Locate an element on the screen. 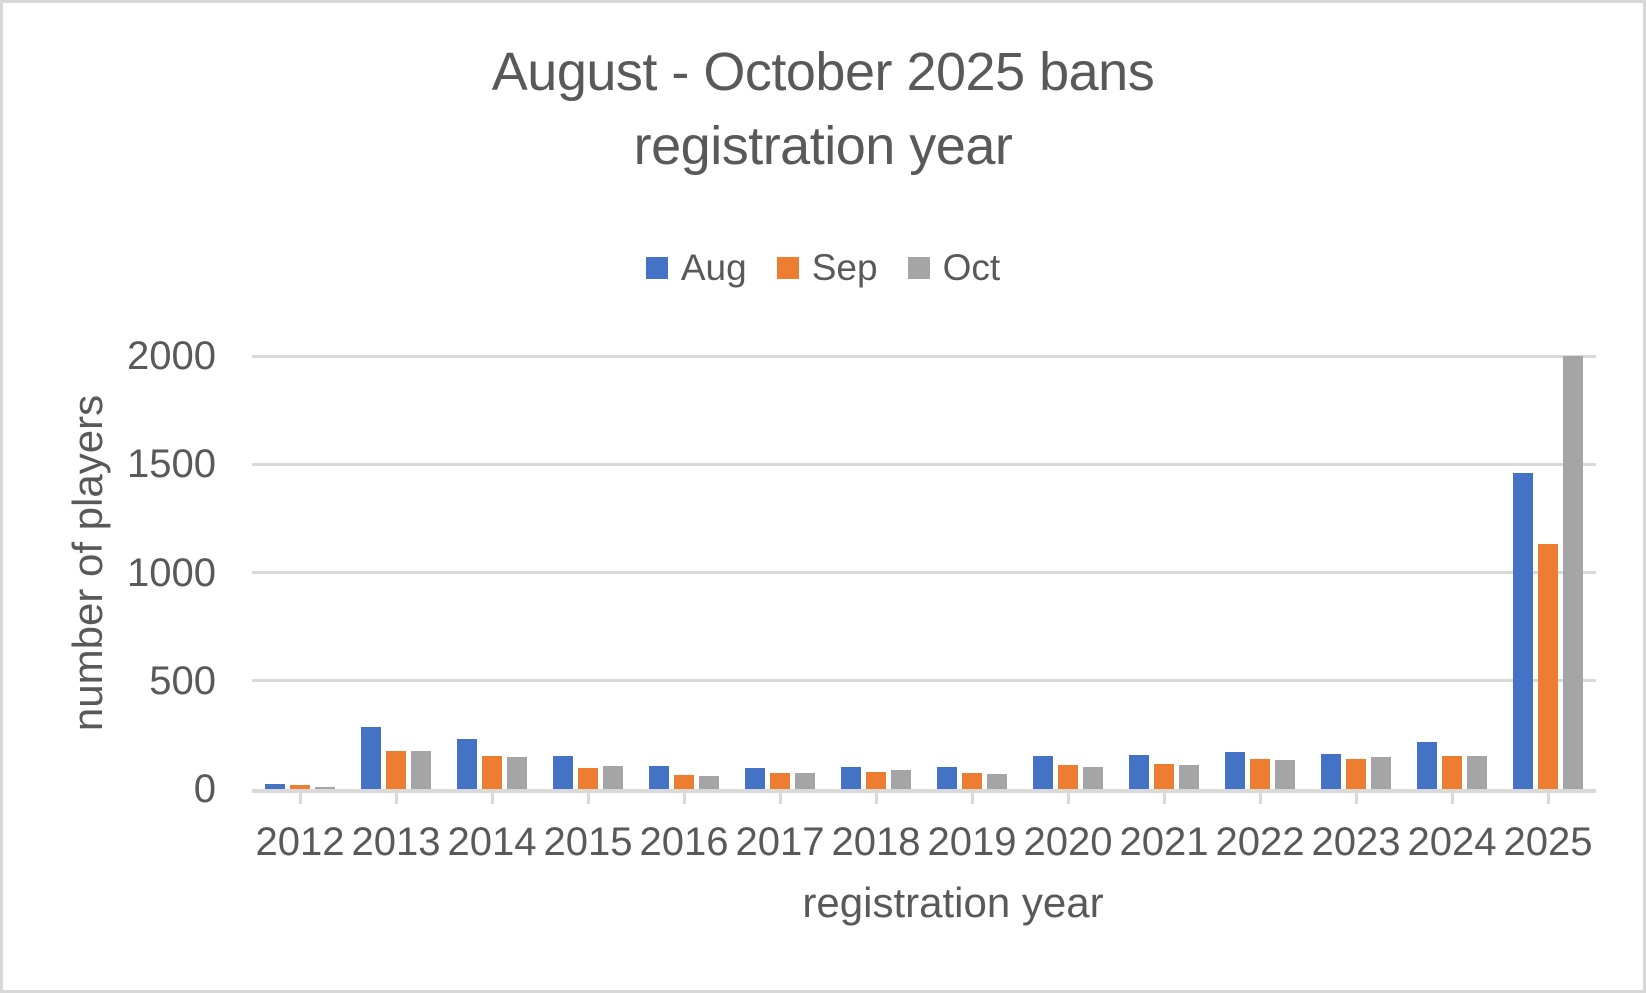  x-tick-label-2024: 2024 is located at coordinates (1452, 842).